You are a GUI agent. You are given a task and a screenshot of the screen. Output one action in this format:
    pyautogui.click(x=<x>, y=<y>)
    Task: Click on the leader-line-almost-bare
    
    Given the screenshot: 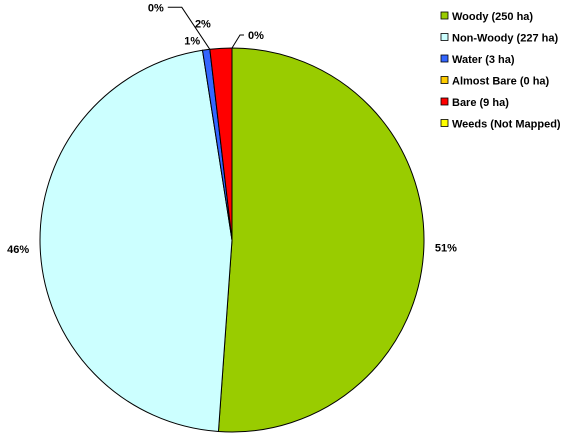 What is the action you would take?
    pyautogui.click(x=189, y=28)
    